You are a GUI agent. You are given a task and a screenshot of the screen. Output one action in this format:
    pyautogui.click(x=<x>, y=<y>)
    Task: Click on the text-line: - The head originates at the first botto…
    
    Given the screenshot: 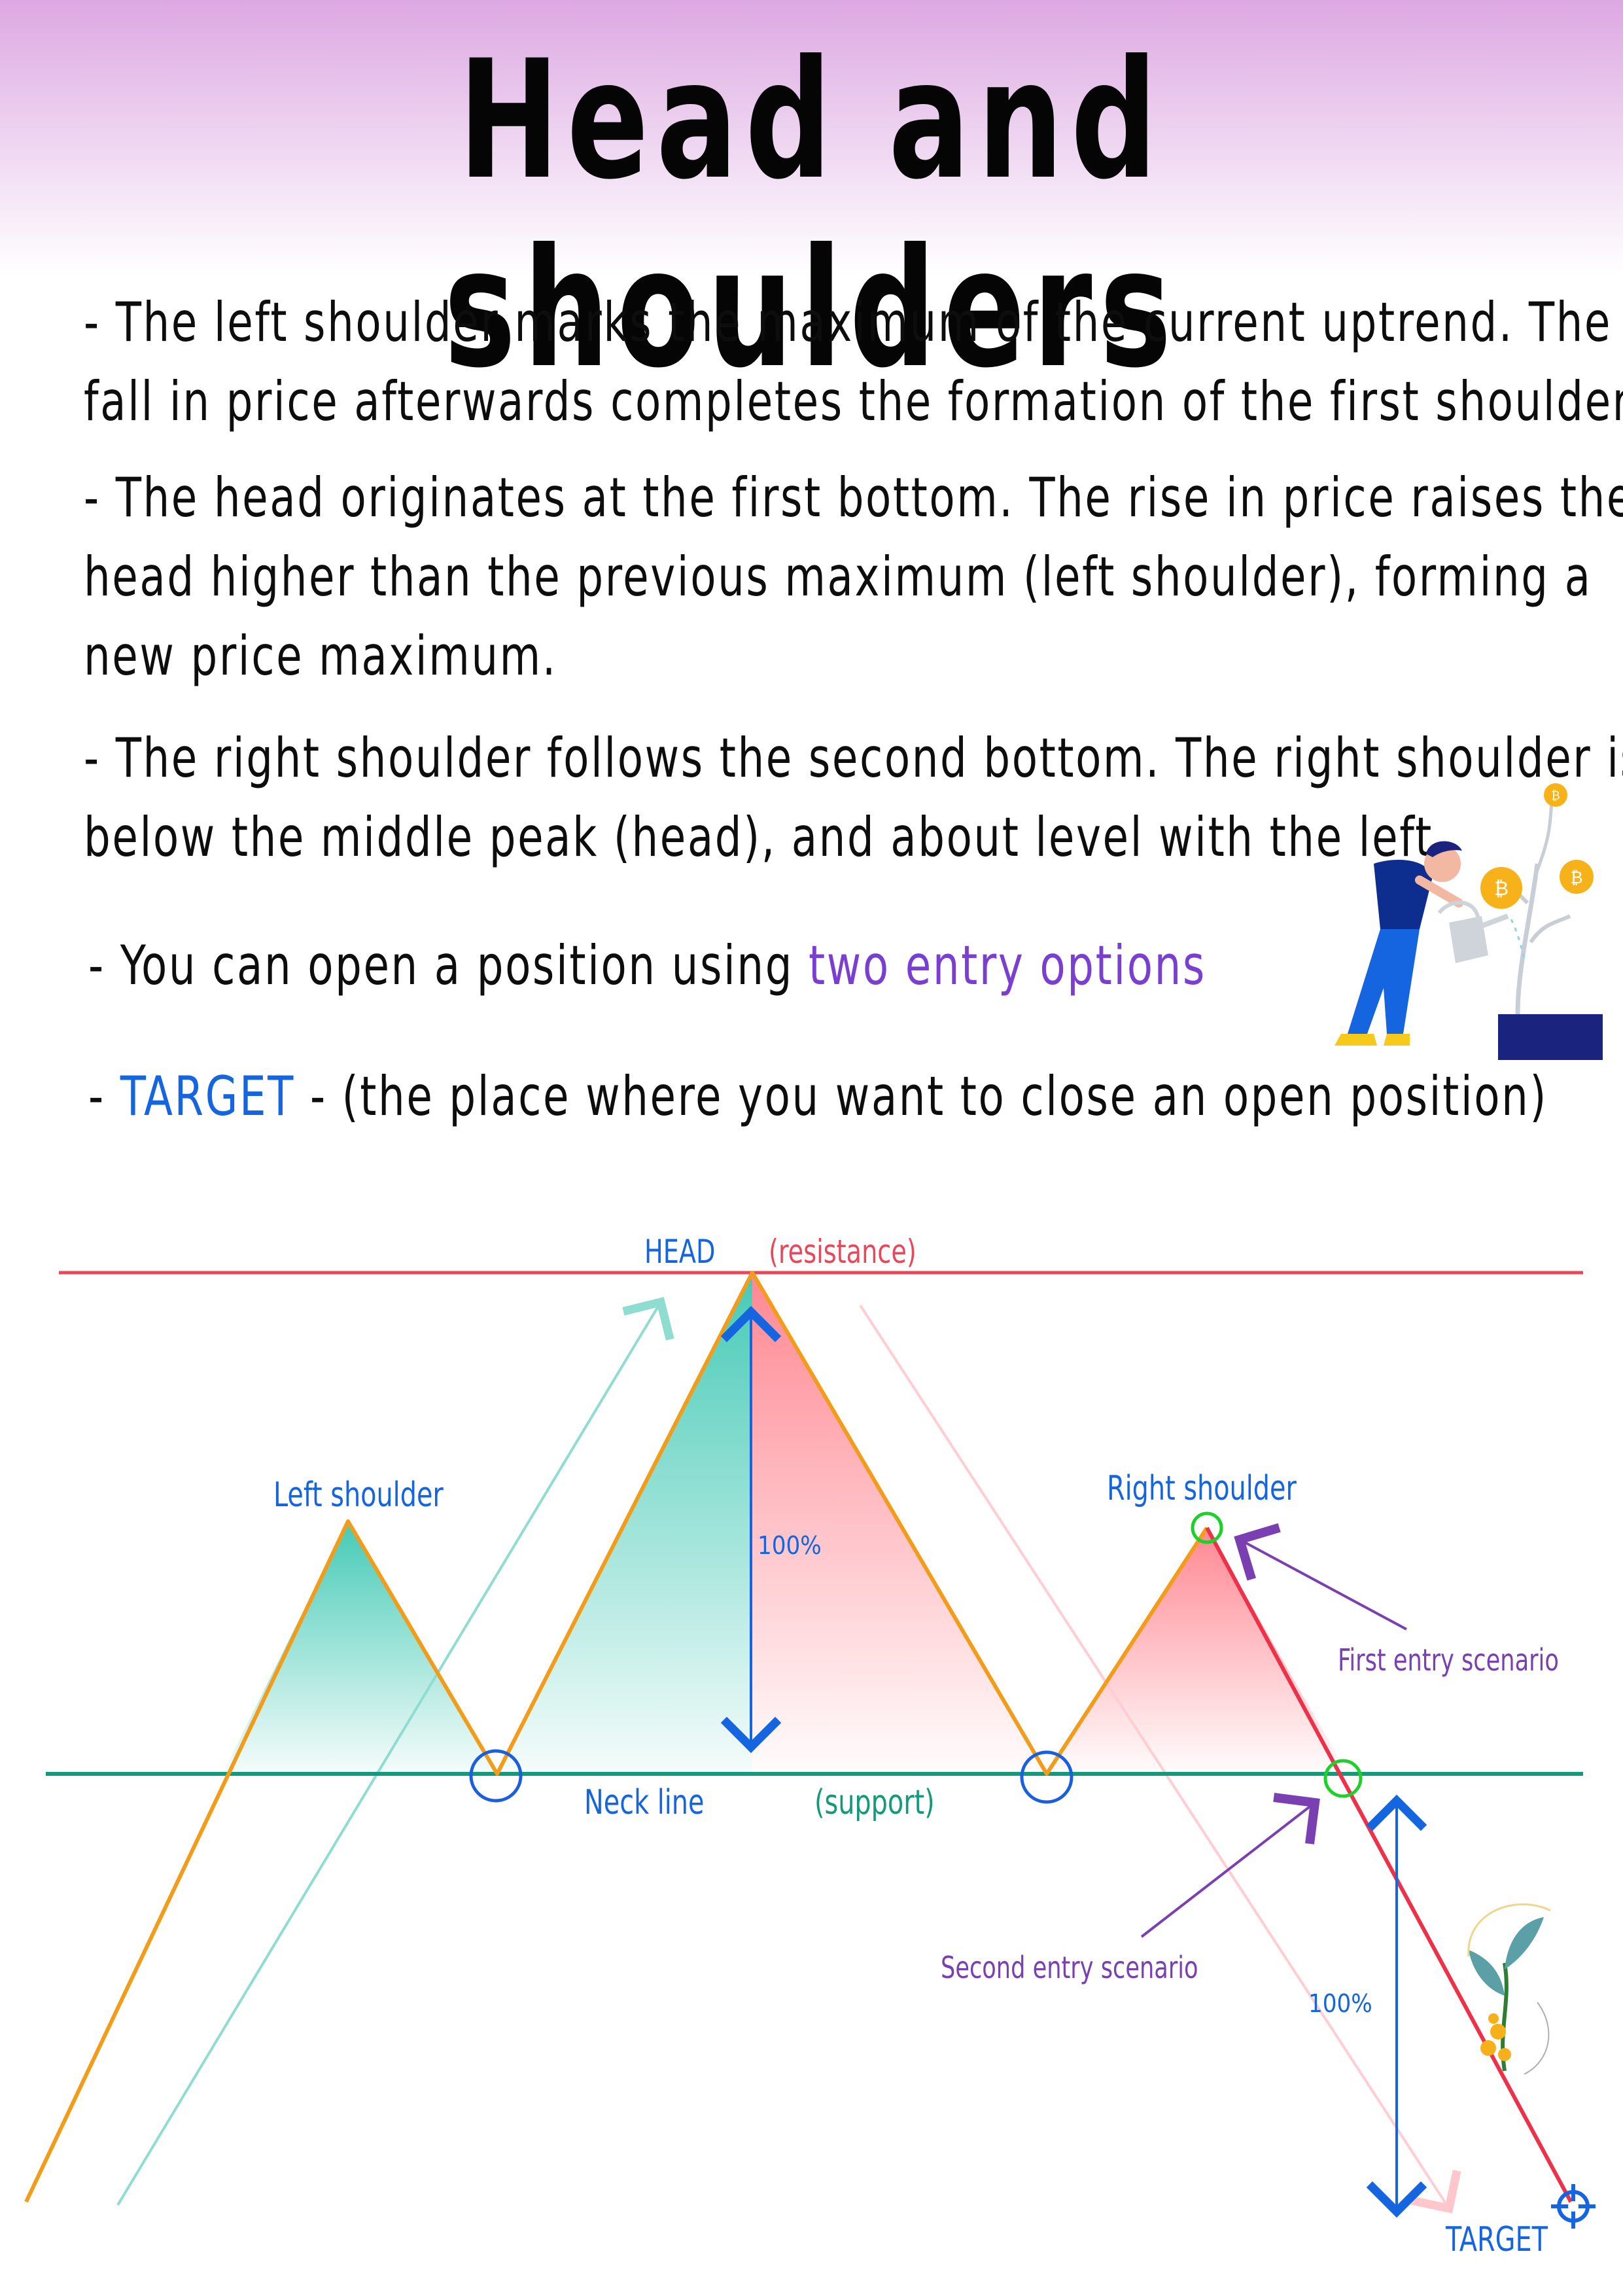 What is the action you would take?
    pyautogui.click(x=854, y=497)
    